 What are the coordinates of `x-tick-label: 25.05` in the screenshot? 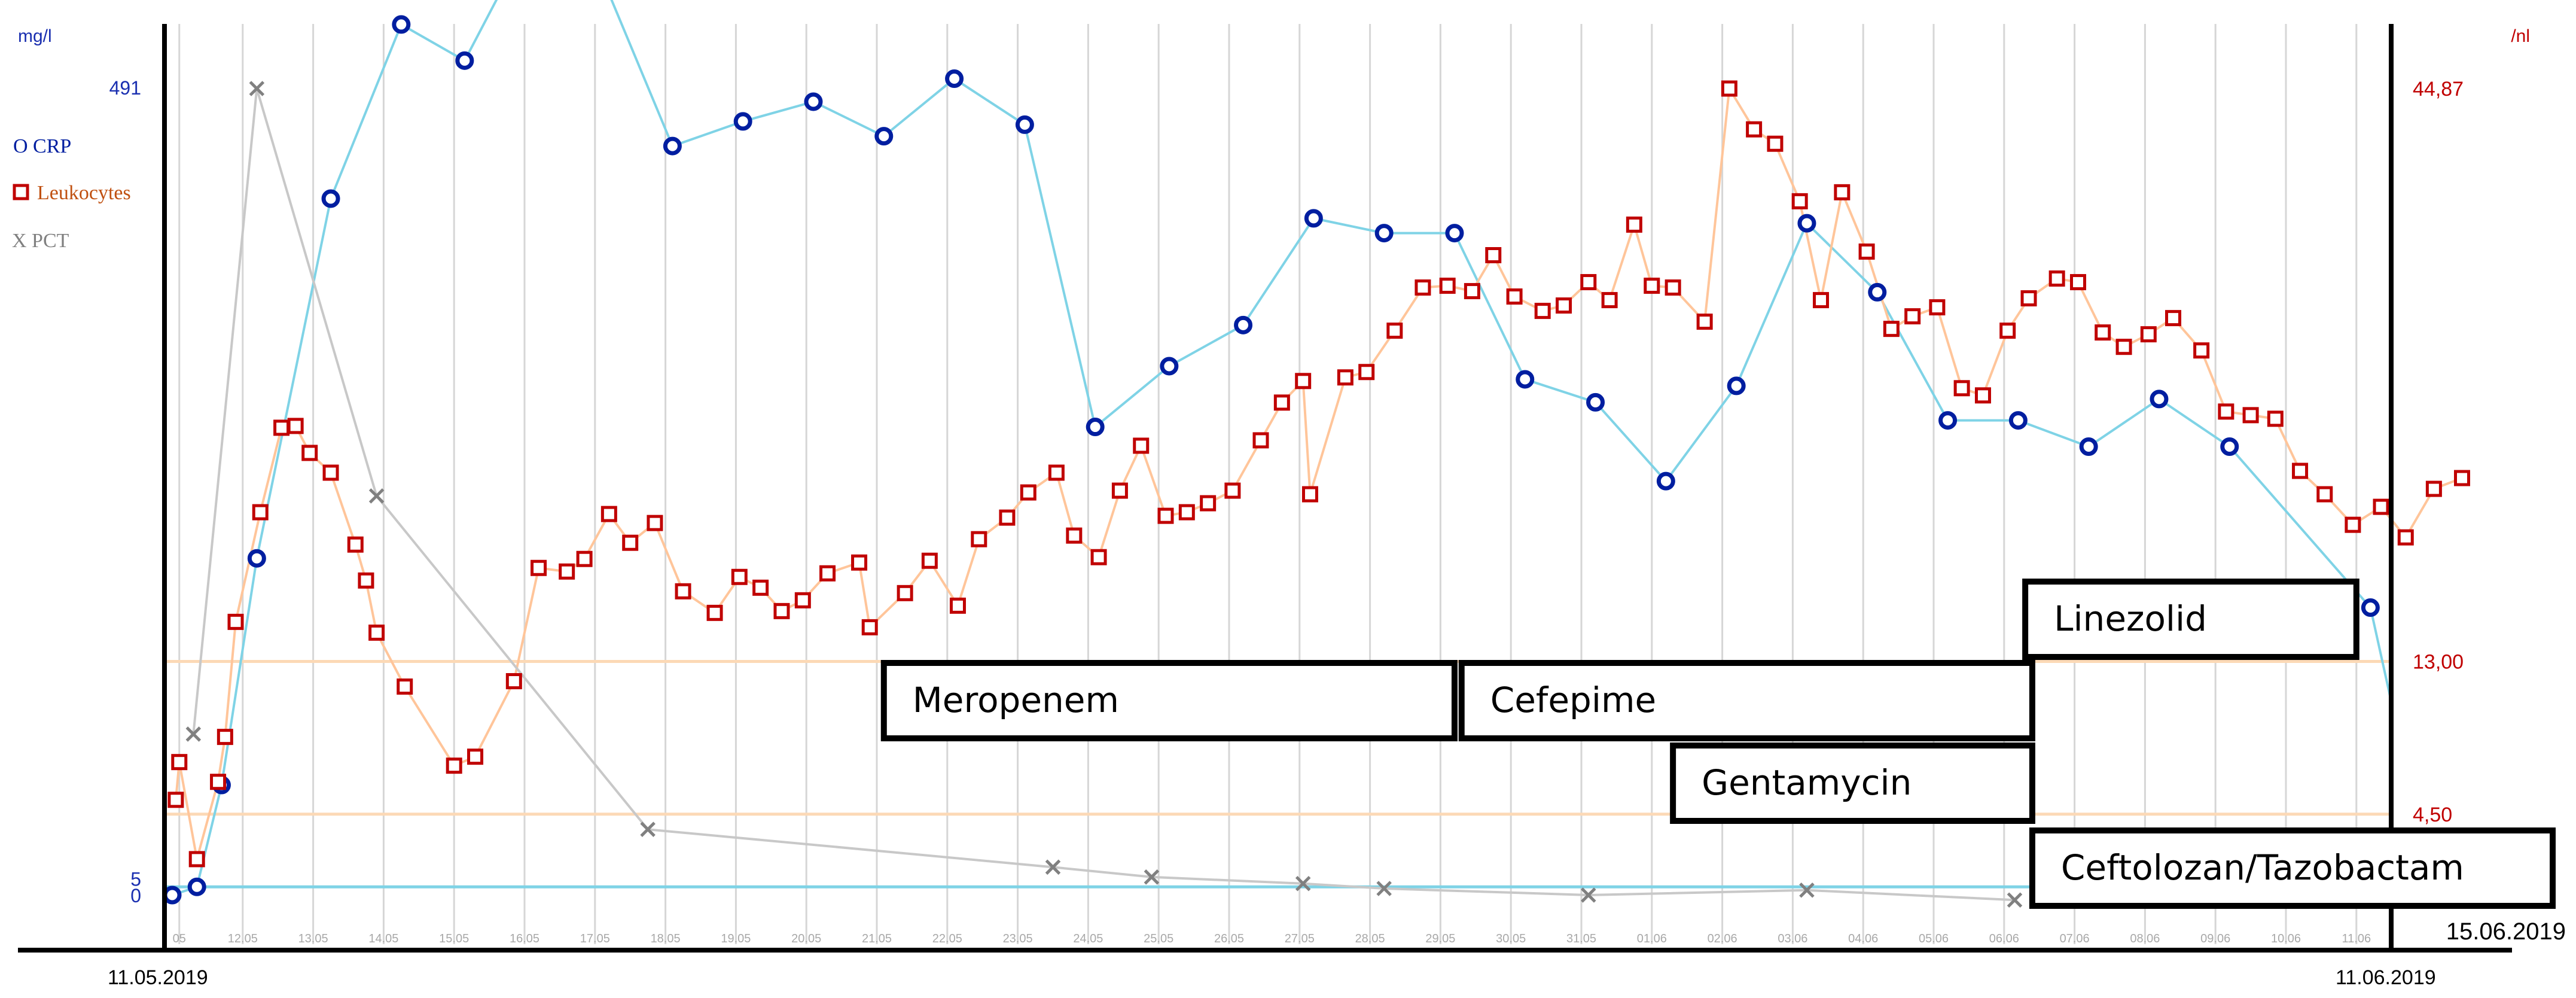 It's located at (1159, 939).